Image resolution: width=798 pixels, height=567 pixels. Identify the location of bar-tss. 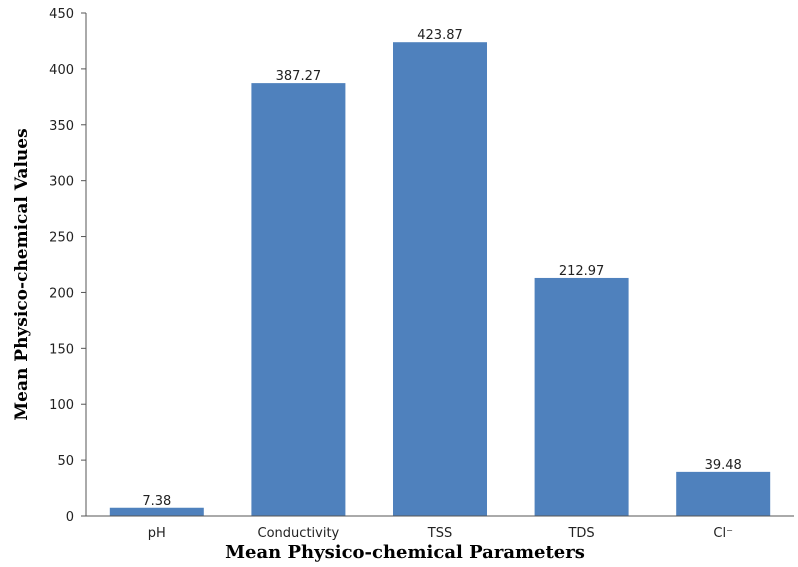
(440, 279).